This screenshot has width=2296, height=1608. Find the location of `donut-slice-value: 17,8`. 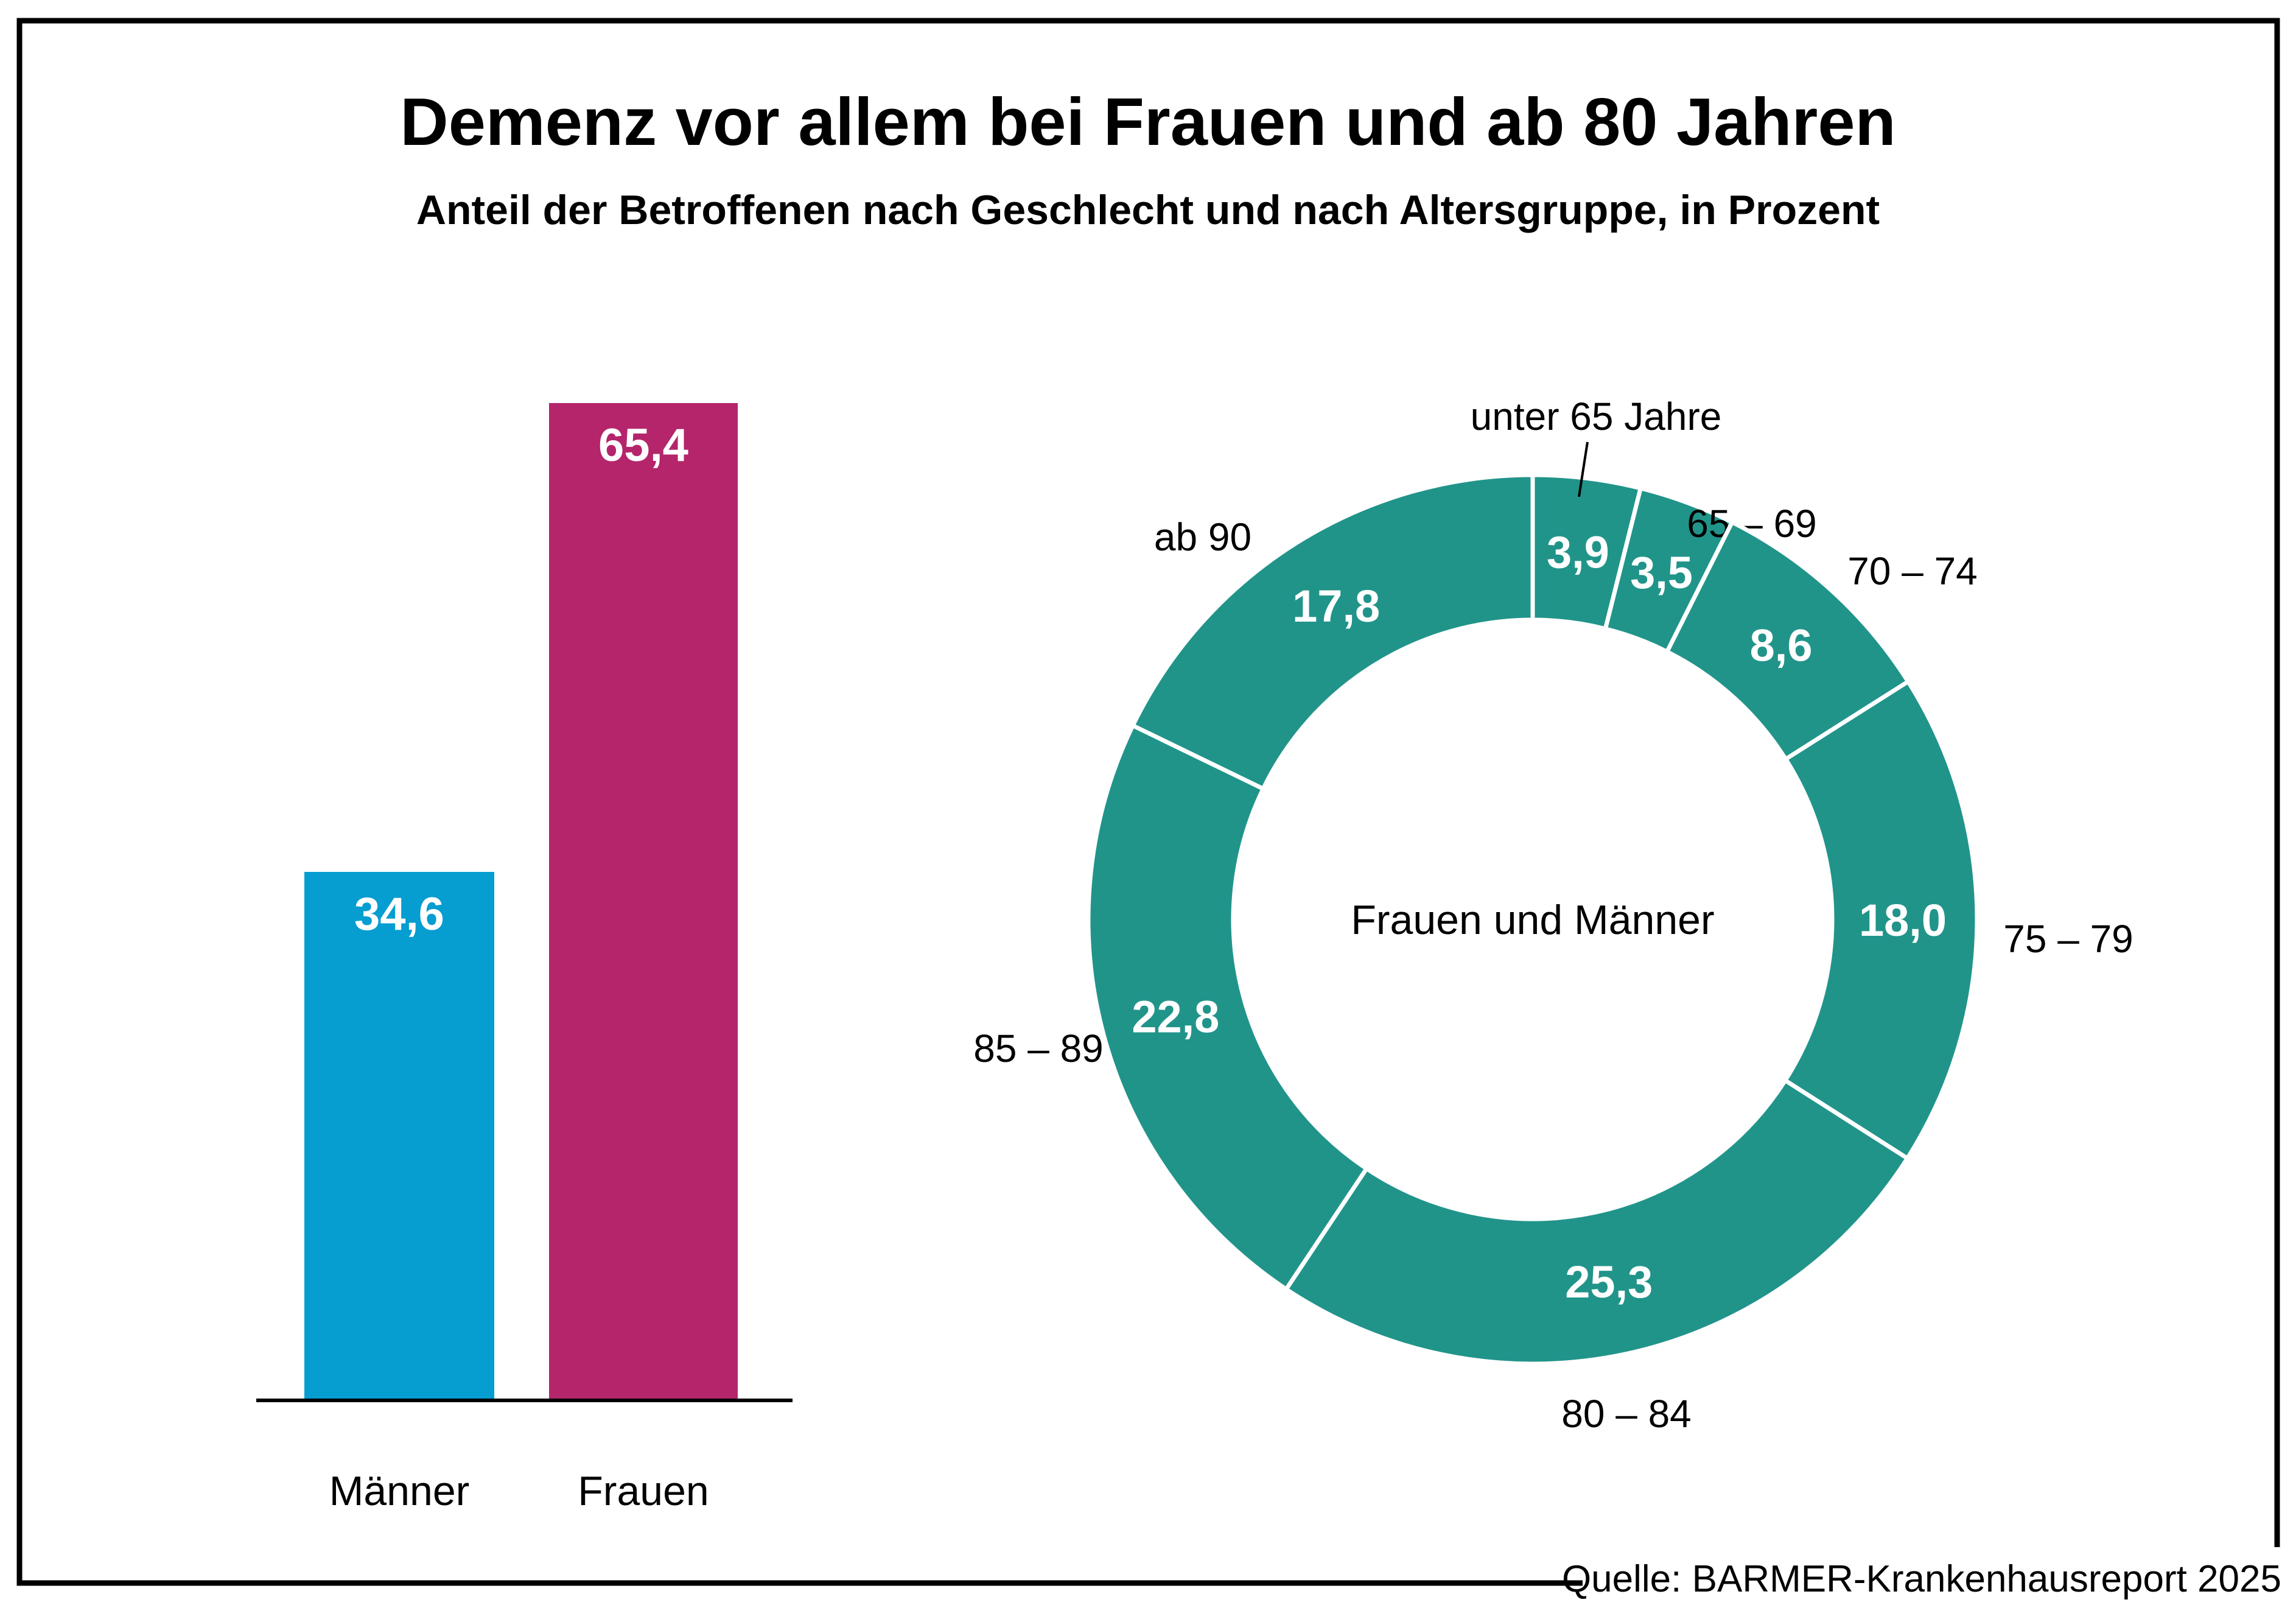

donut-slice-value: 17,8 is located at coordinates (1336, 606).